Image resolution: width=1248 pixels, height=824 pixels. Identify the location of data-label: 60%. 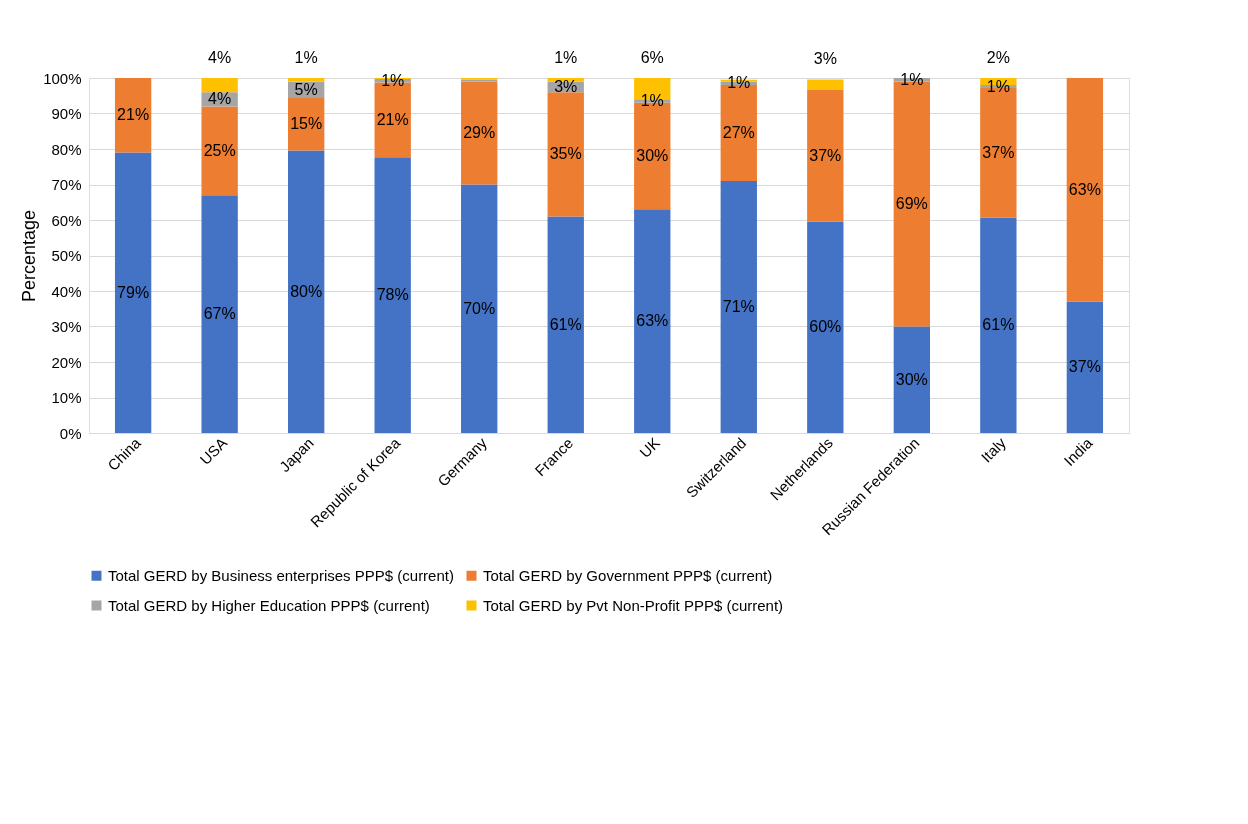
(825, 327).